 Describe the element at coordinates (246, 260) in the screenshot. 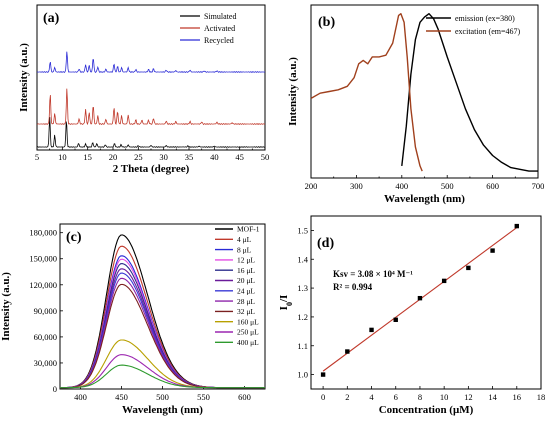

I see `legend-label: 12 μL` at that location.